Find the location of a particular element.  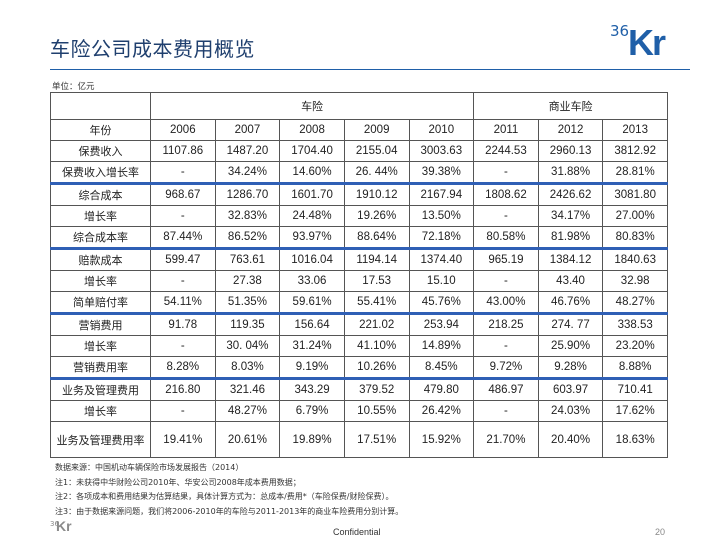

value-cell: 710.41 is located at coordinates (635, 389).